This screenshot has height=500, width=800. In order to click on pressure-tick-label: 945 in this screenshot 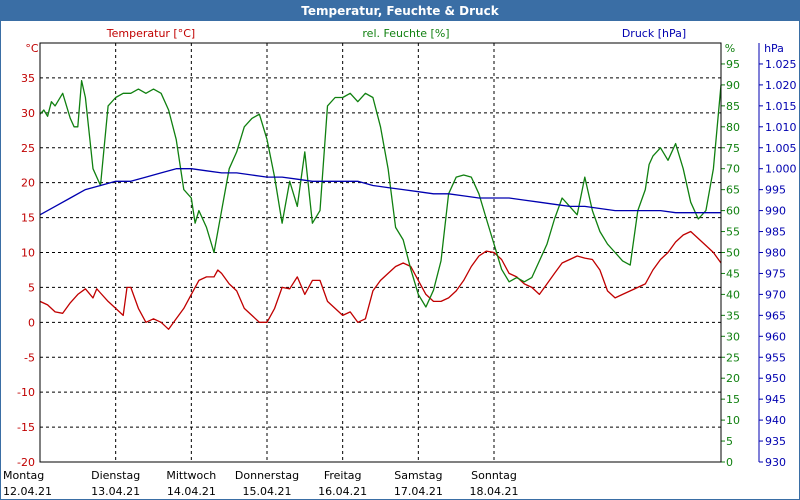, I will do `click(775, 399)`.